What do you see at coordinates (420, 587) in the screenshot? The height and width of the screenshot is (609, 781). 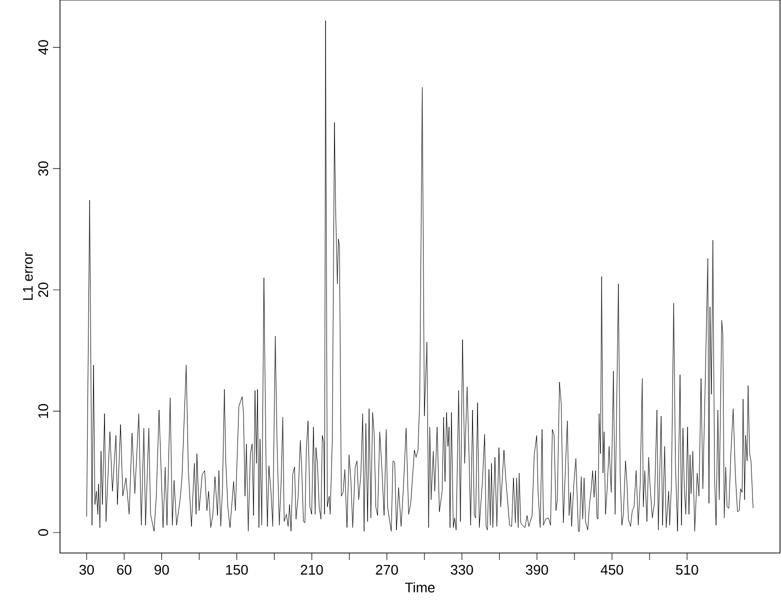 I see `x-axis-title: Time` at bounding box center [420, 587].